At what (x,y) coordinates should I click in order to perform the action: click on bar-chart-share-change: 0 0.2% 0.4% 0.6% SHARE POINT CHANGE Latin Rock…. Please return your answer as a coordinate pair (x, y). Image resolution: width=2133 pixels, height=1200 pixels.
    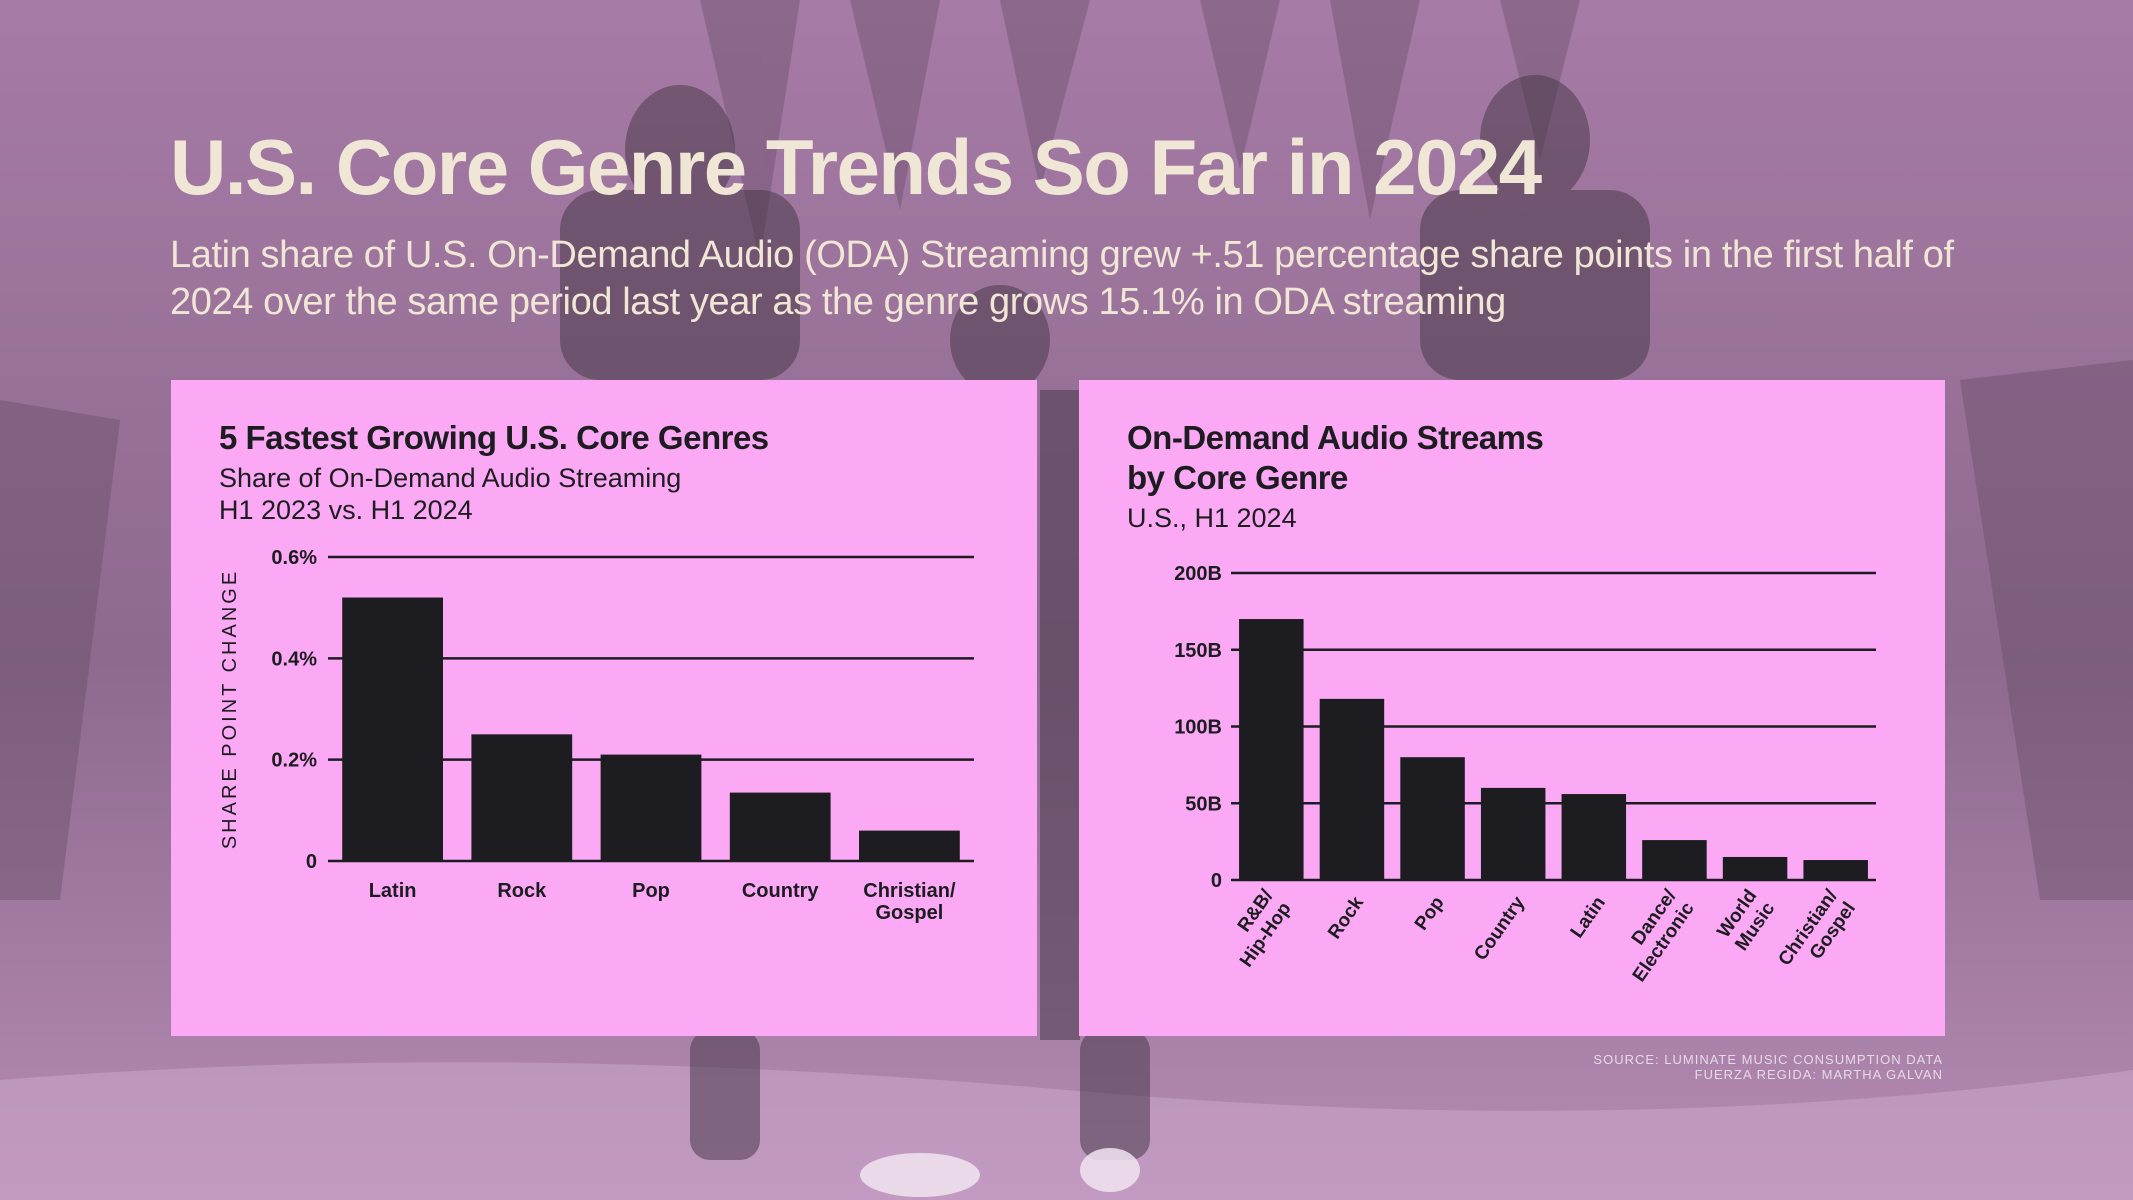
    Looking at the image, I should click on (596, 735).